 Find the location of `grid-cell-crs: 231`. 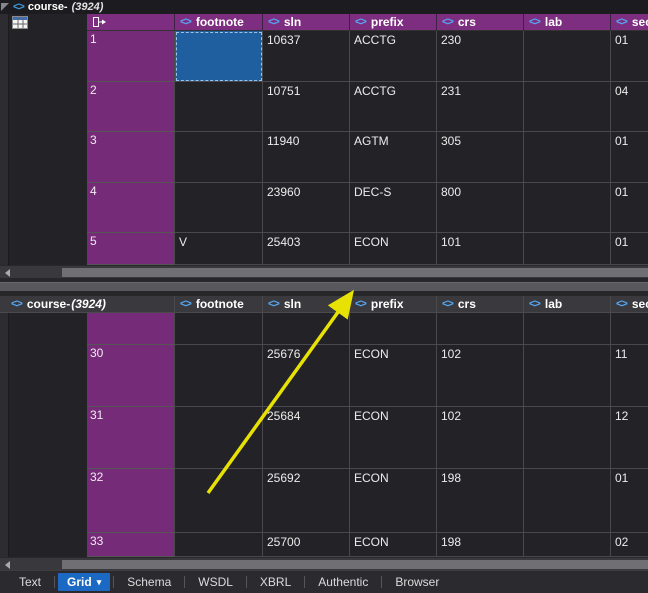

grid-cell-crs: 231 is located at coordinates (480, 107).